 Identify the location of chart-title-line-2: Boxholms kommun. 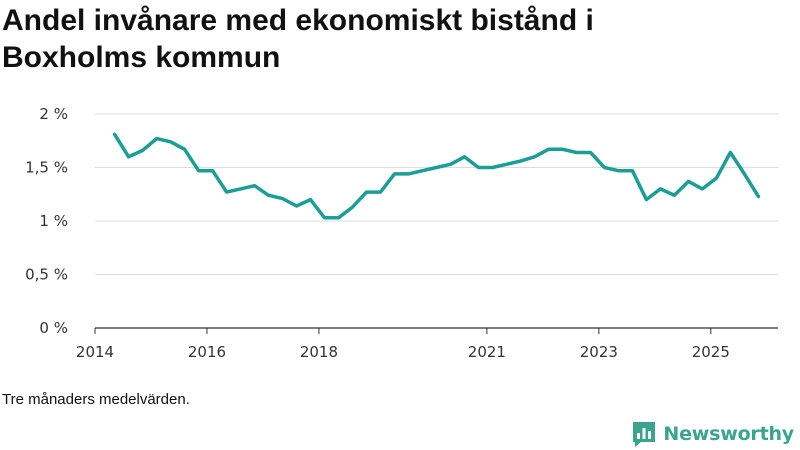
(141, 57).